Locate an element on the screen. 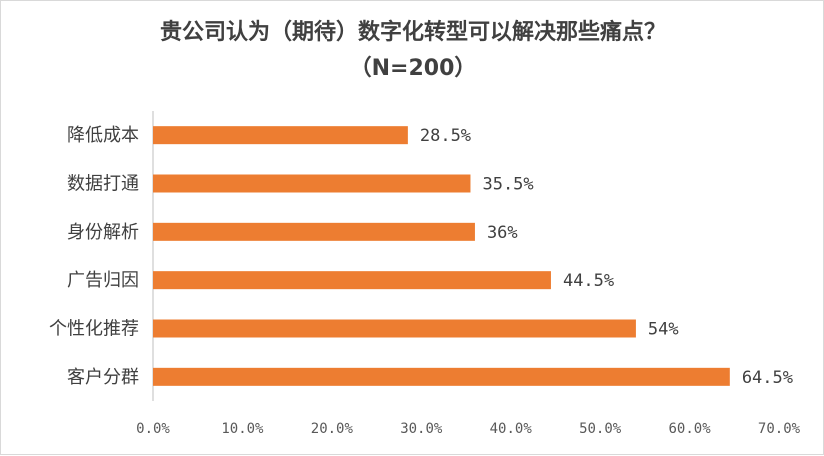  value-label: 35.5% is located at coordinates (507, 185).